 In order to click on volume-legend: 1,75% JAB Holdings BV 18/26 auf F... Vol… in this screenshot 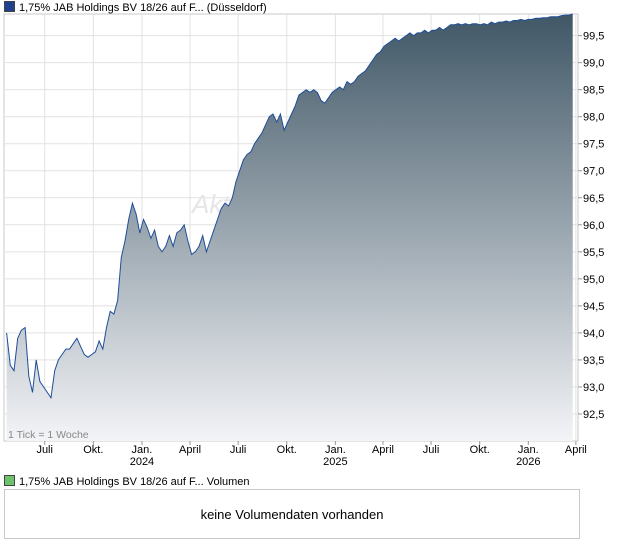, I will do `click(127, 481)`.